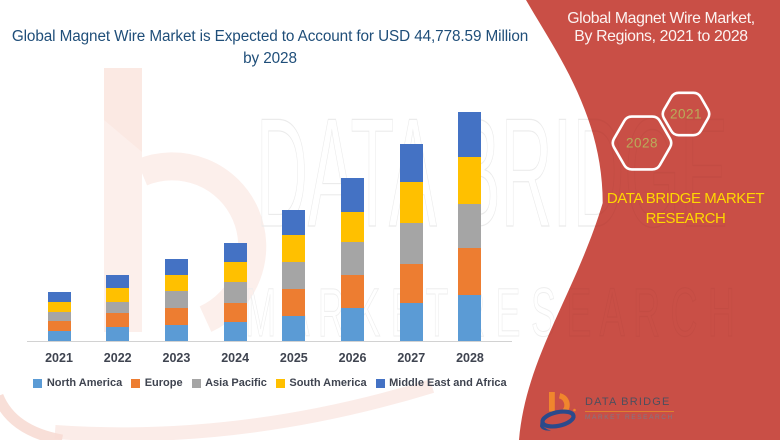 The height and width of the screenshot is (440, 780). I want to click on legend-item-north-america: North America, so click(77, 383).